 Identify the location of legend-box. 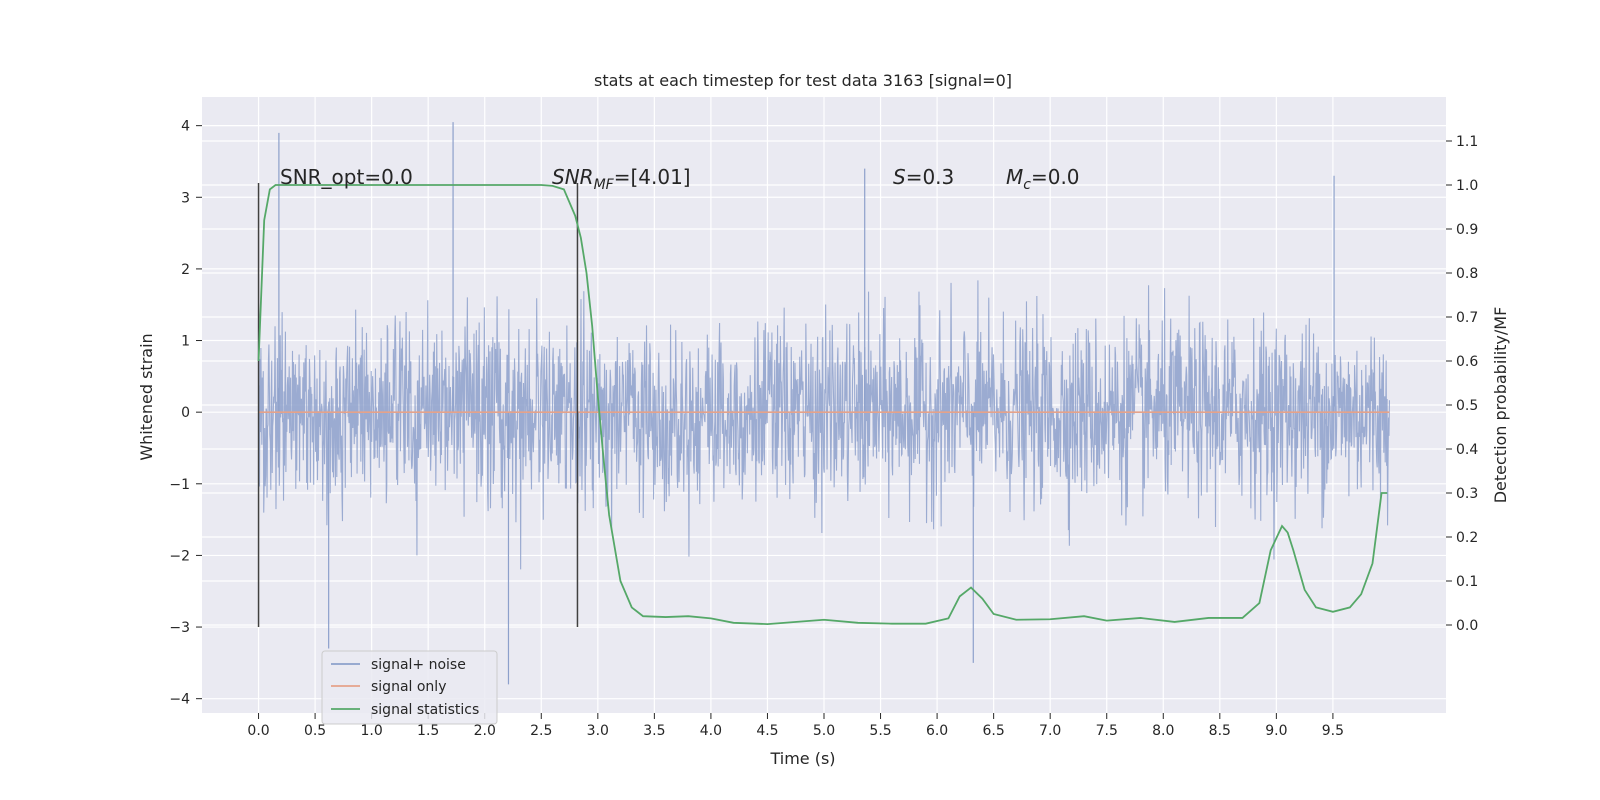
(409, 687).